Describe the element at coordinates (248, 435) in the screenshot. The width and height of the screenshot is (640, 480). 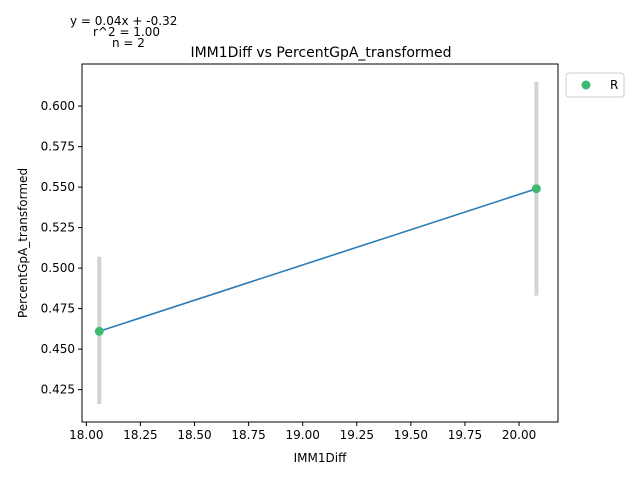
I see `x-tick-label: 18.75` at that location.